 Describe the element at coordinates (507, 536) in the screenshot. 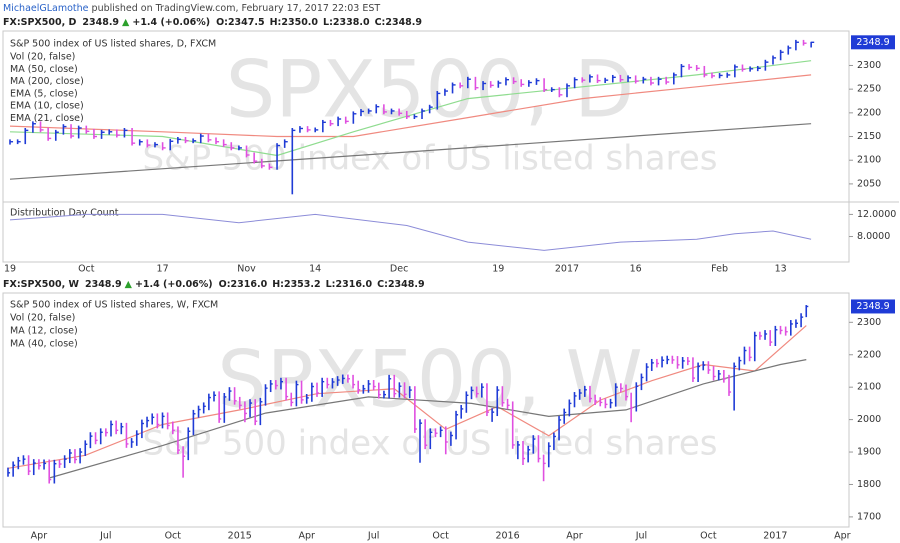

I see `x-tick-label: 2016` at that location.